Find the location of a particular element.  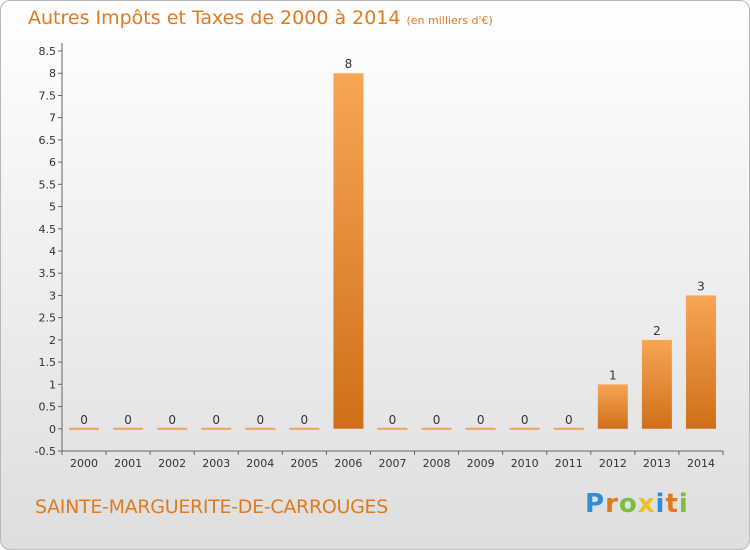

commune-name: SAINTE-MARGUERITE-DE-CARROUGES is located at coordinates (212, 507).